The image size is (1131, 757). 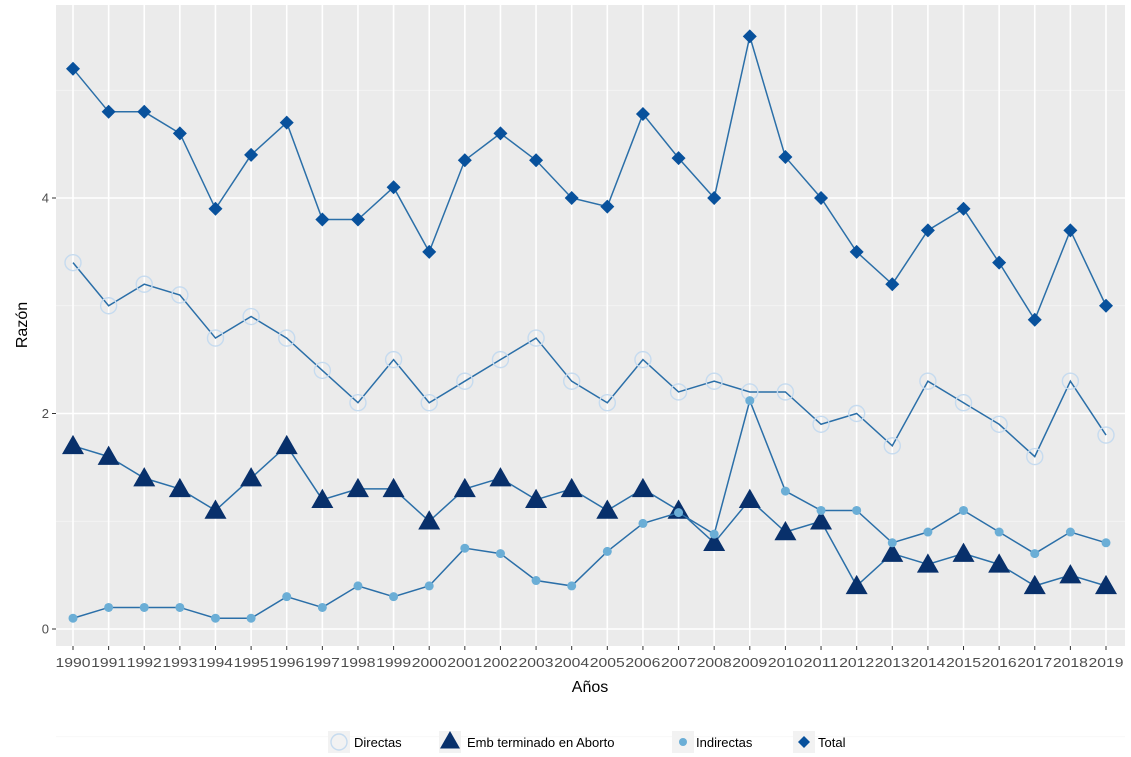 I want to click on x-tick-label: 2004, so click(x=571, y=662).